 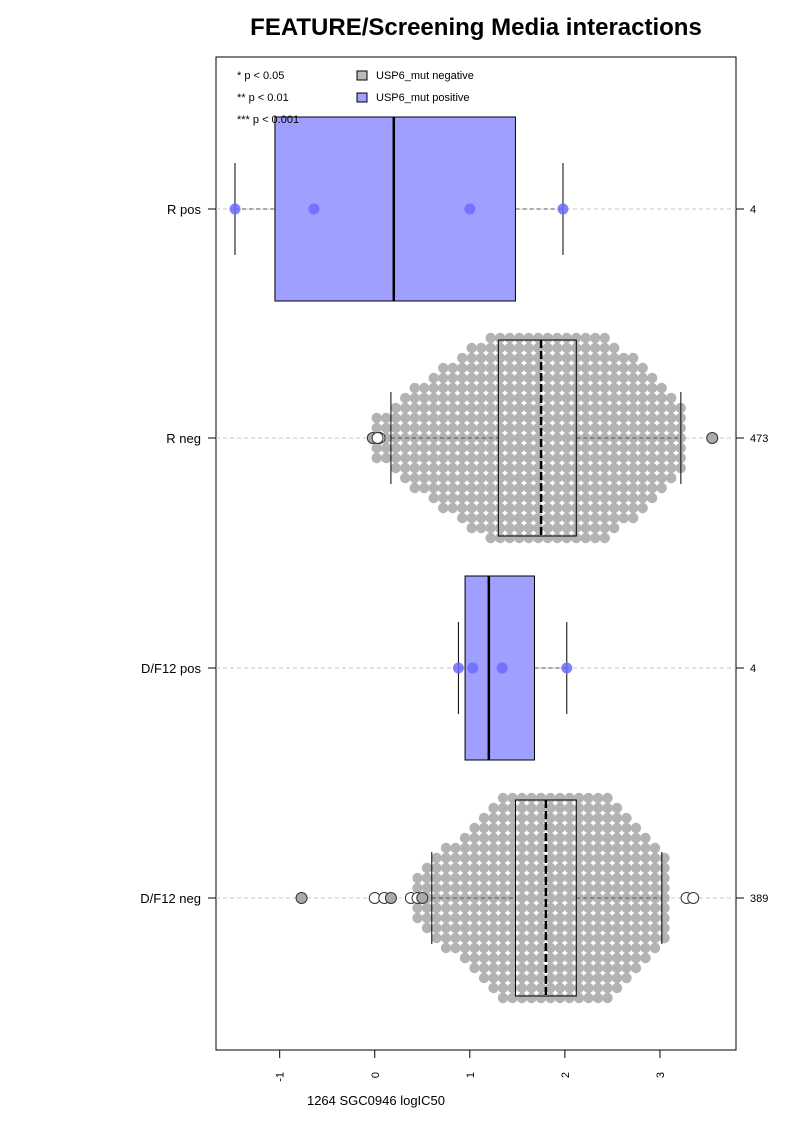 I want to click on box, so click(x=537, y=438).